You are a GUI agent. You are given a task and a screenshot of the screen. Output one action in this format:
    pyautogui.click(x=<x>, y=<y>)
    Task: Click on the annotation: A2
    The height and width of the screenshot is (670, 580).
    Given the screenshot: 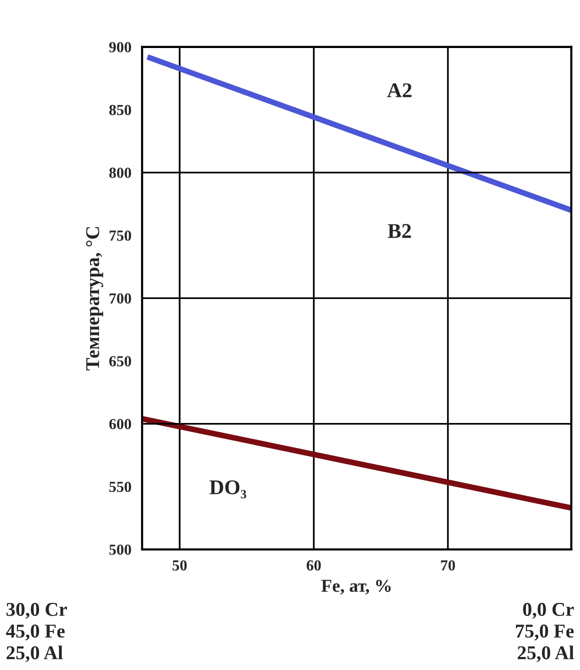 What is the action you would take?
    pyautogui.click(x=399, y=90)
    